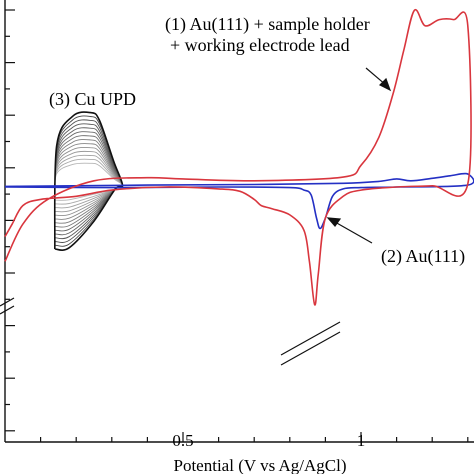 This screenshot has width=474, height=474. I want to click on annotation-red-line2: + working electrode lead, so click(260, 45).